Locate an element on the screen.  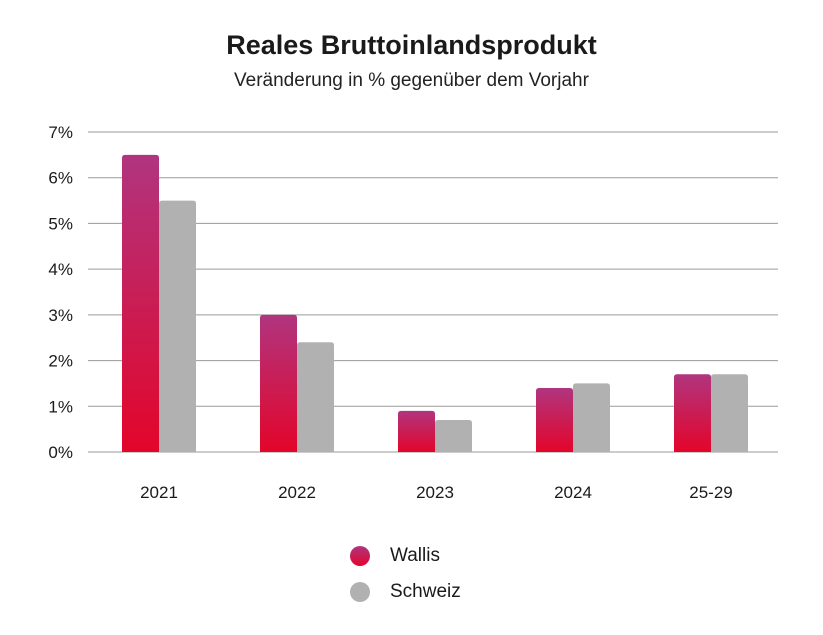
y-tick-label: 7% is located at coordinates (60, 132).